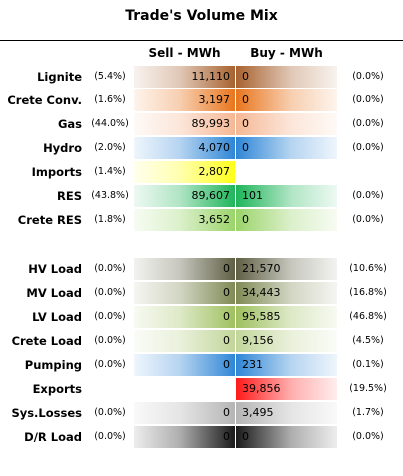 This screenshot has width=403, height=476. What do you see at coordinates (69, 196) in the screenshot?
I see `row-label: RES` at bounding box center [69, 196].